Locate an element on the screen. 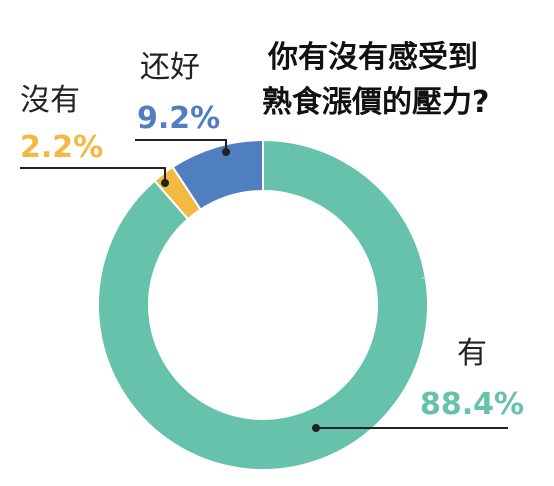  slice-value-haihao: 9.2% is located at coordinates (178, 118).